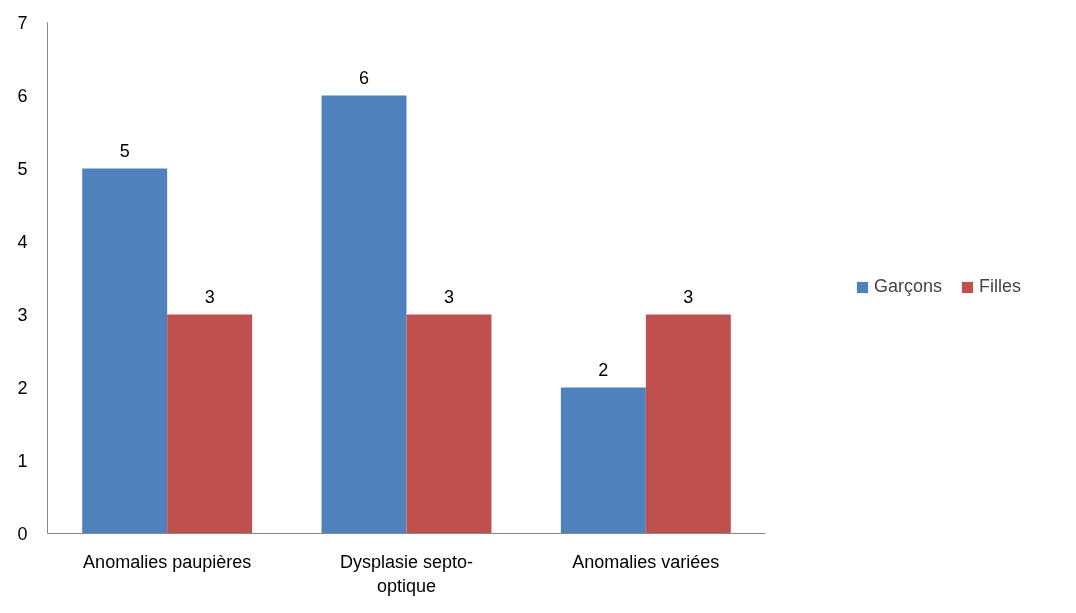  What do you see at coordinates (124, 150) in the screenshot?
I see `data-label: 5` at bounding box center [124, 150].